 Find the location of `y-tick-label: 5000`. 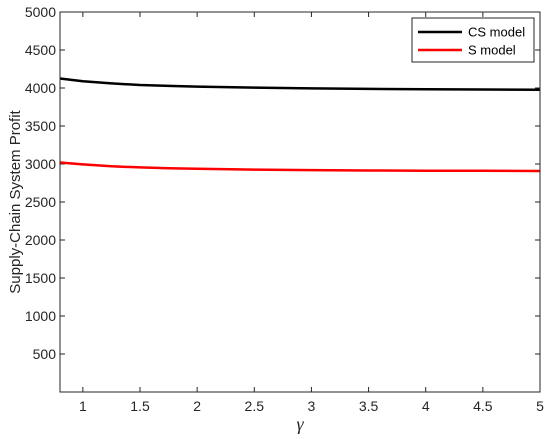

y-tick-label: 5000 is located at coordinates (40, 12).